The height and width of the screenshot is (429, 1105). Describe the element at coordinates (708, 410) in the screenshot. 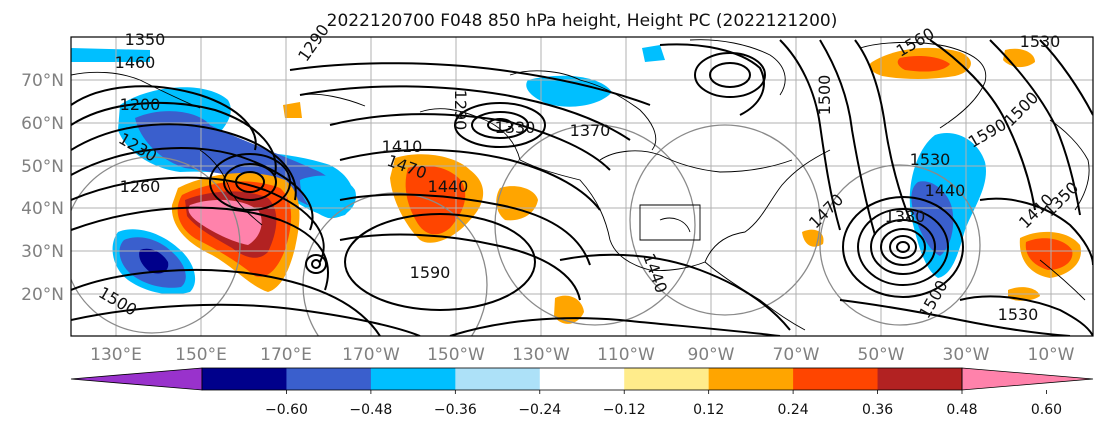

I see `colorbar-tick-label: 0.12` at that location.